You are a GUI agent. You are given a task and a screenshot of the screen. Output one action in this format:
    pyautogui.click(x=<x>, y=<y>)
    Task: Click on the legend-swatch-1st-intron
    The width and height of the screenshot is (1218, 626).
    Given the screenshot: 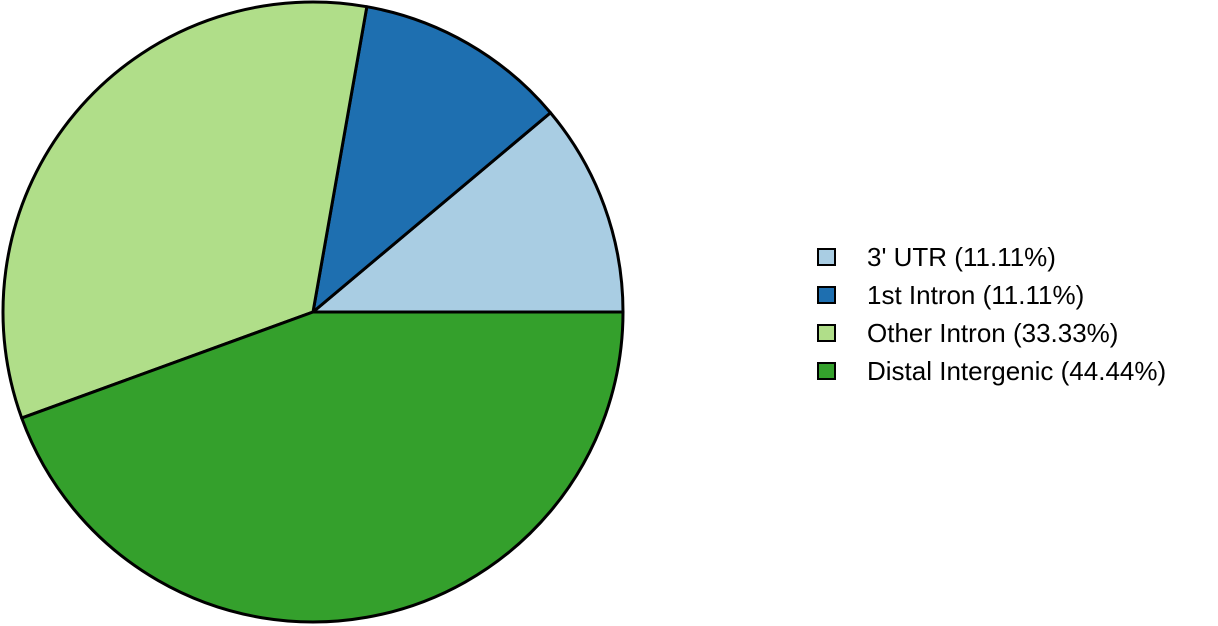 What is the action you would take?
    pyautogui.click(x=826, y=295)
    